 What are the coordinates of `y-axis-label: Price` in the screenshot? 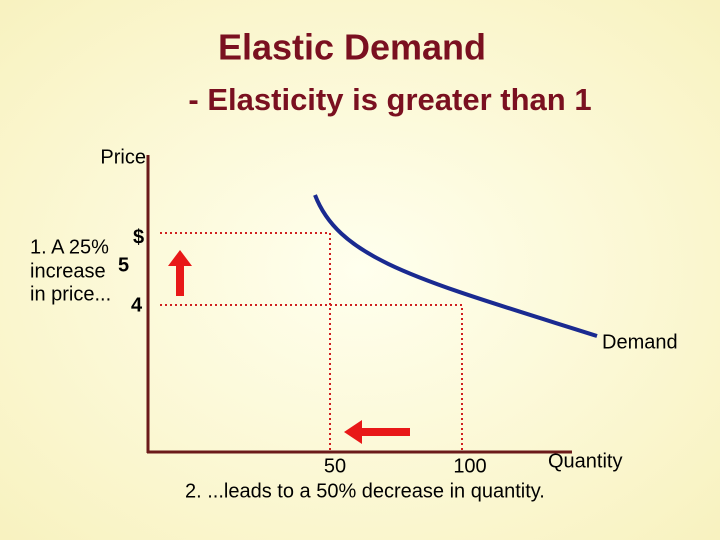 It's located at (123, 157).